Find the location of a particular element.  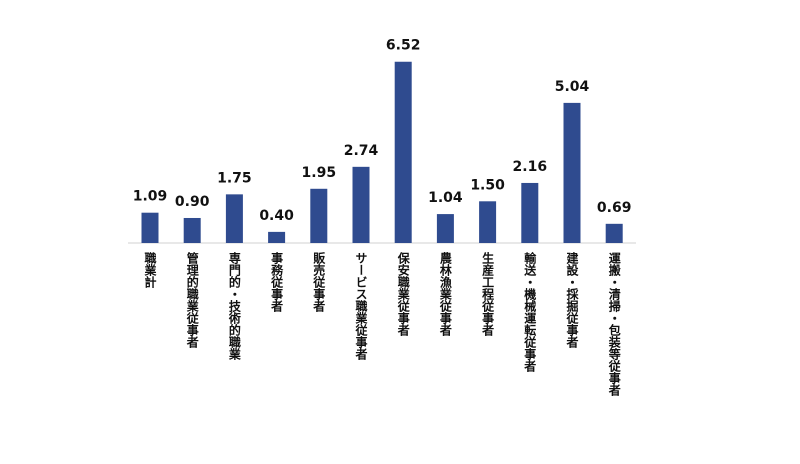

value-label: 2.74 is located at coordinates (361, 151).